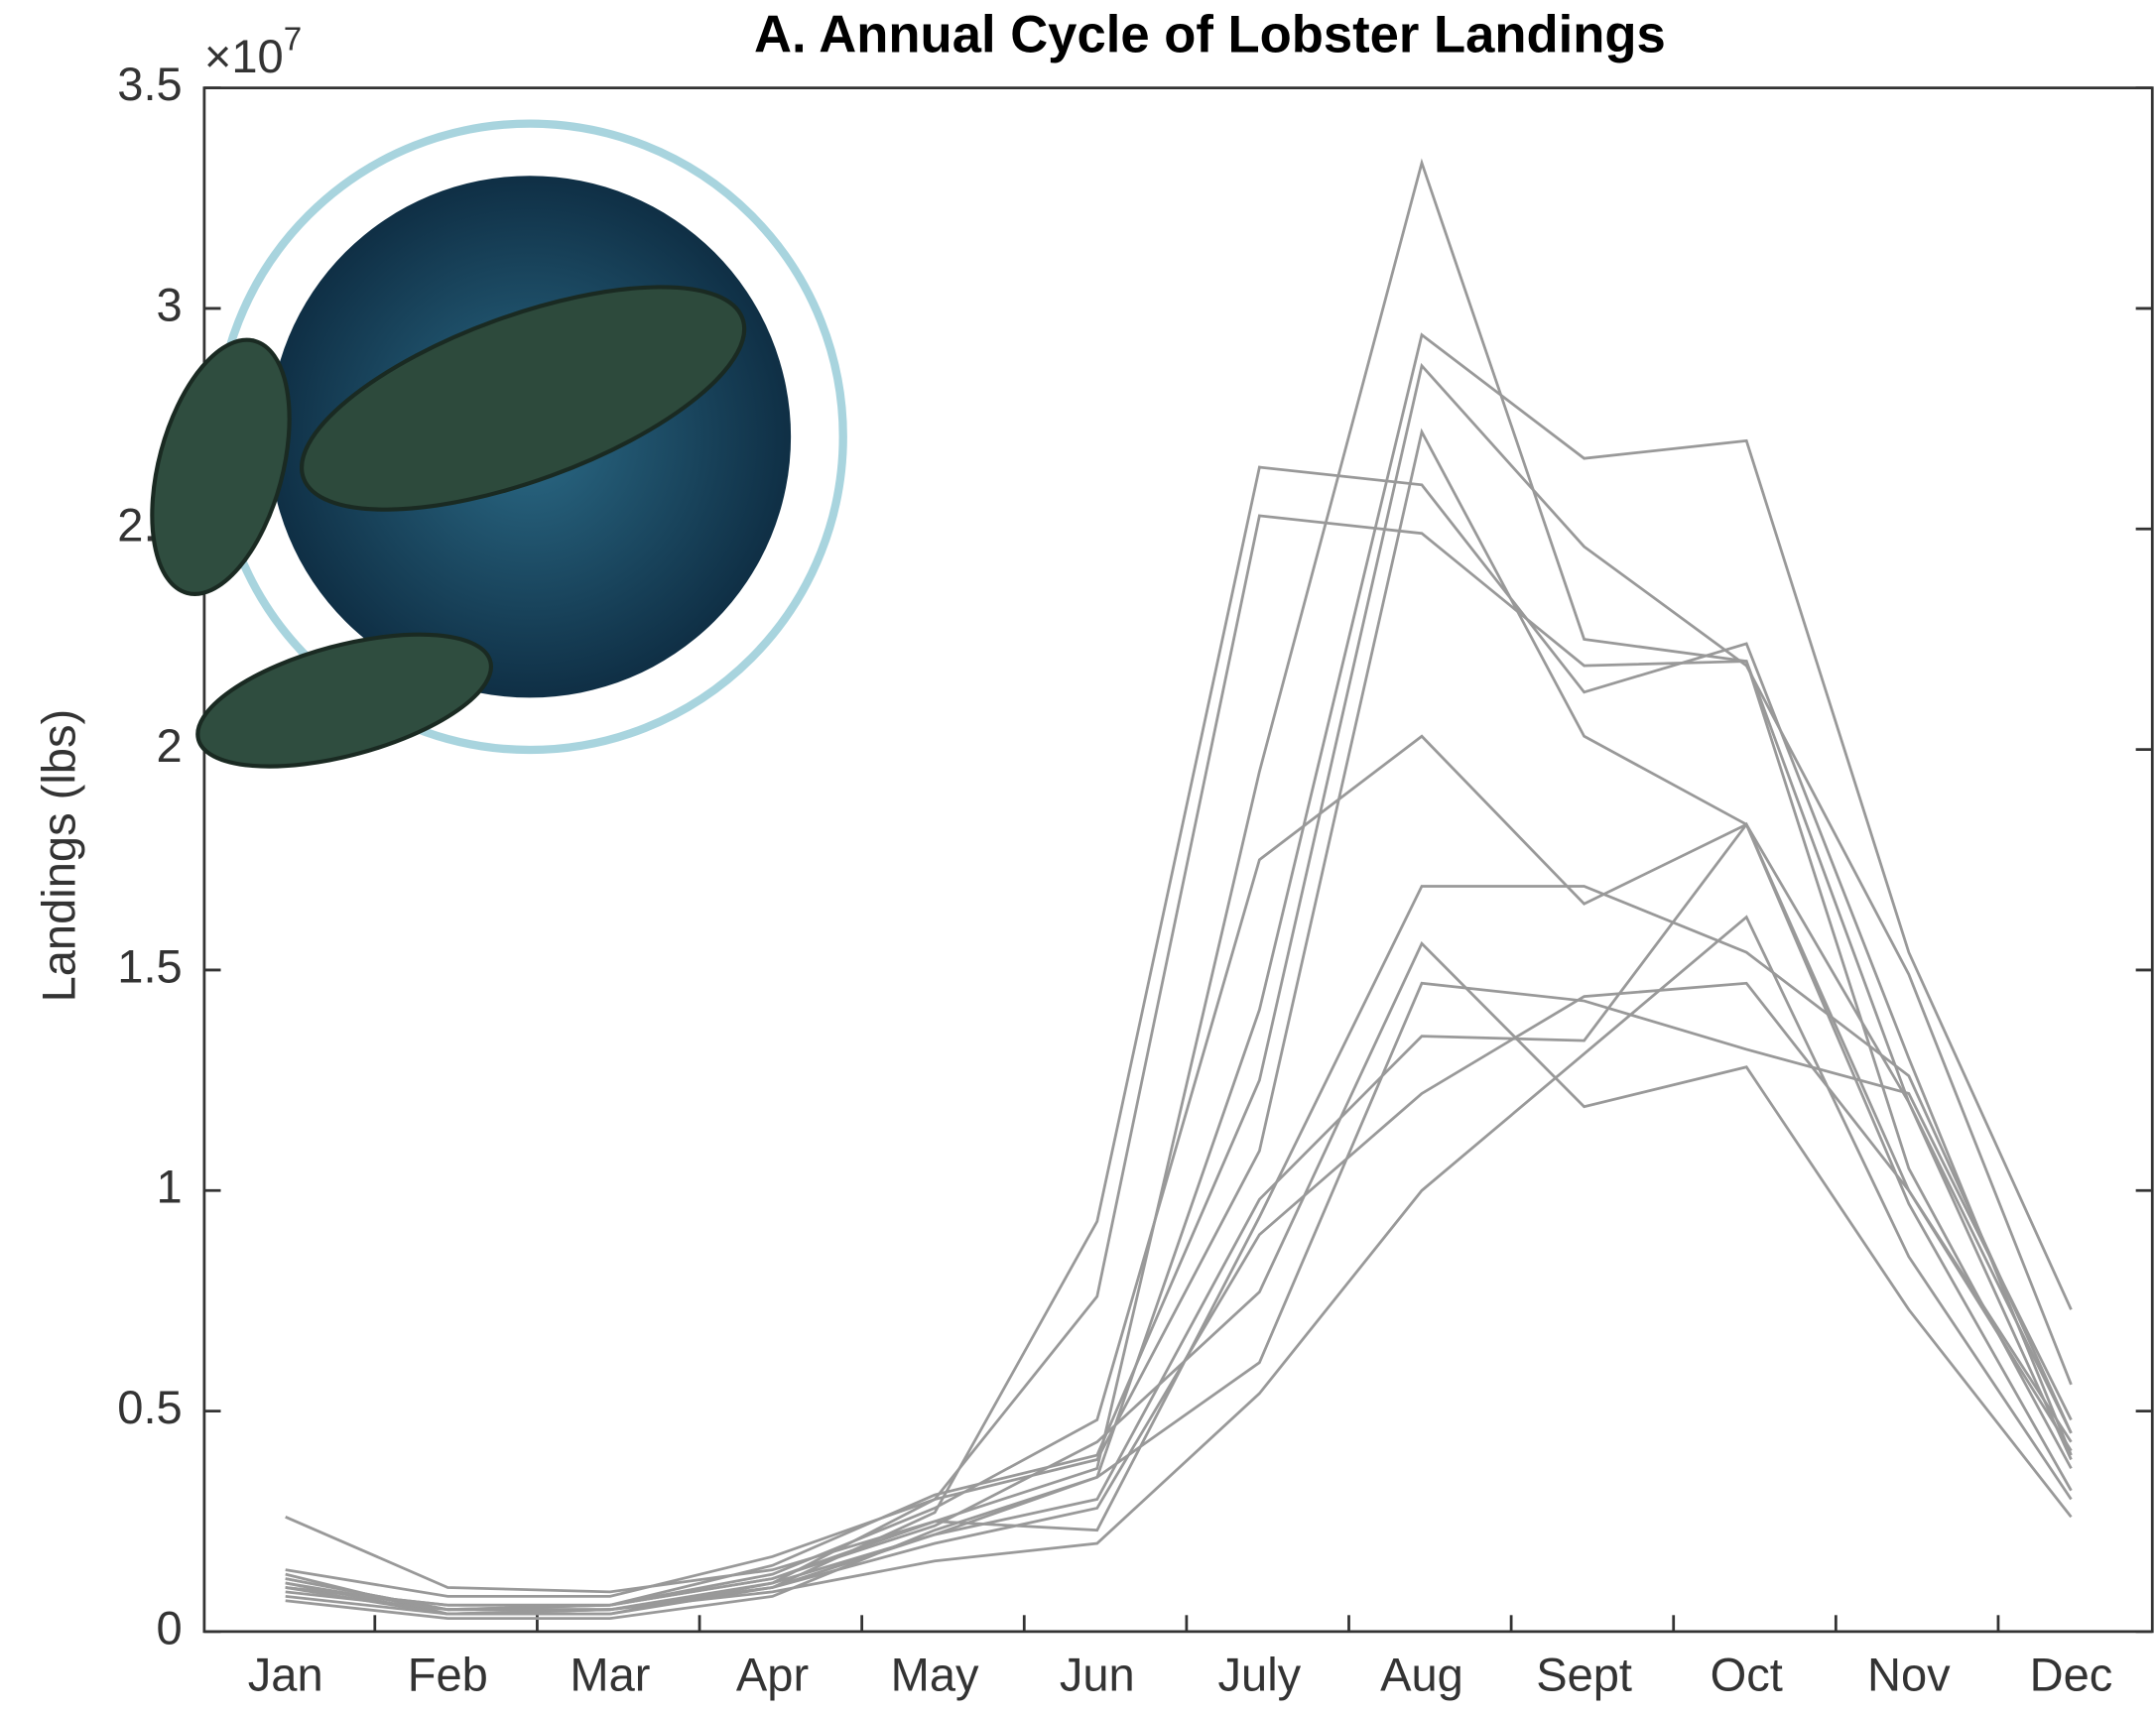 The width and height of the screenshot is (2156, 1714). What do you see at coordinates (149, 84) in the screenshot?
I see `y-tick-label: 3.5` at bounding box center [149, 84].